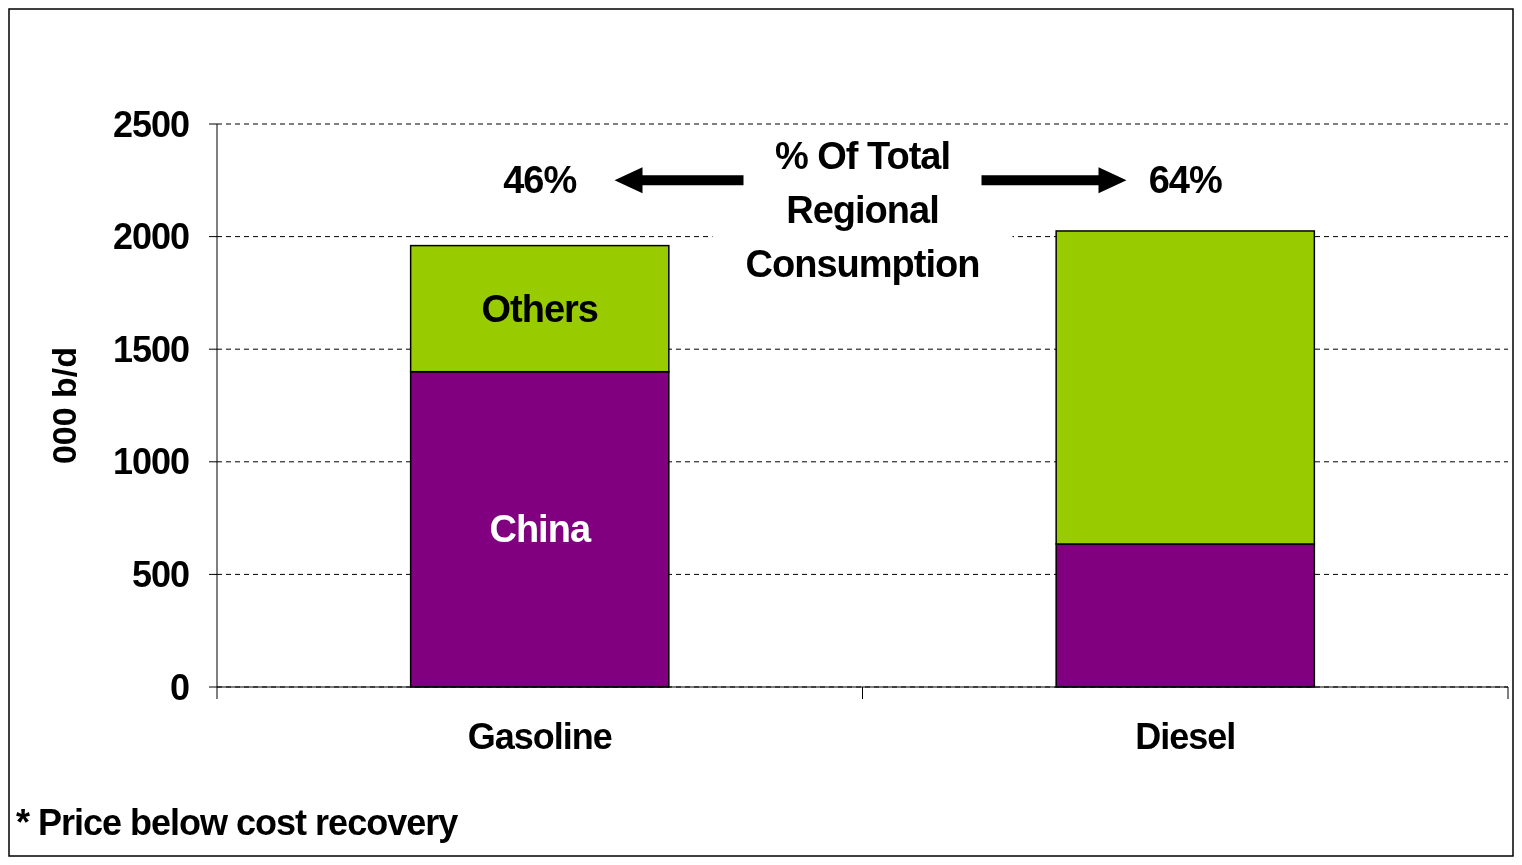 The image size is (1522, 865). I want to click on series-label: Others, so click(539, 308).